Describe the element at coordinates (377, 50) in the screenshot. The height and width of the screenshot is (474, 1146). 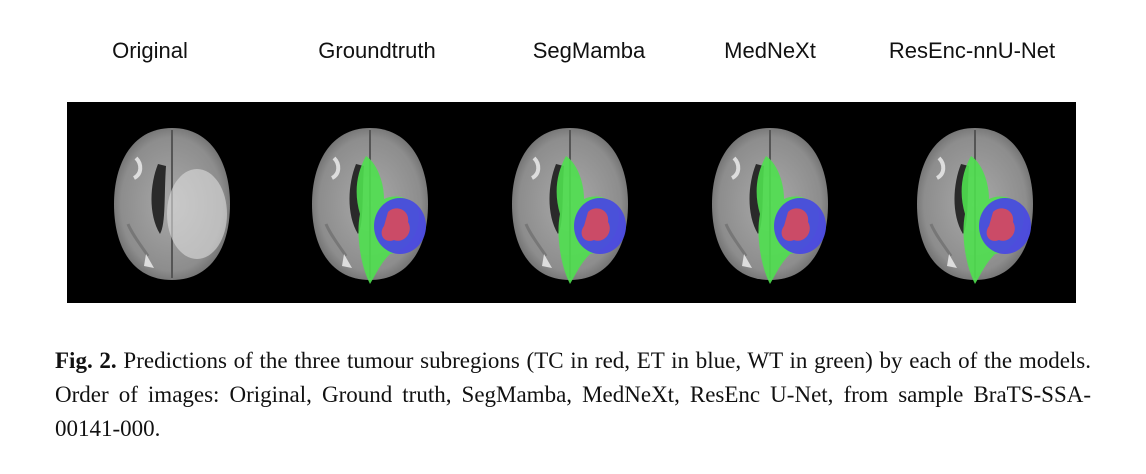
I see `column-label: Groundtruth` at that location.